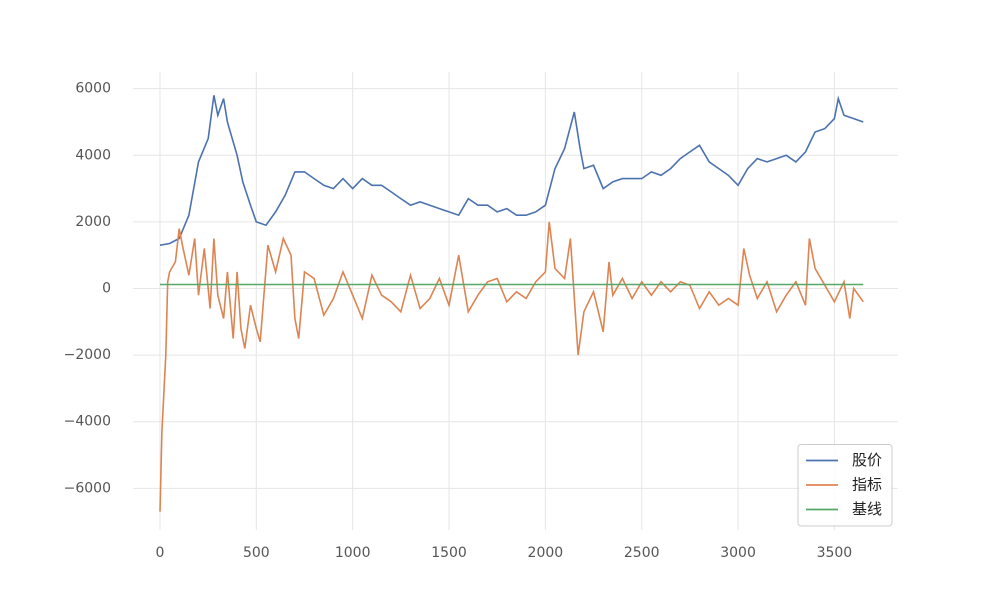  Describe the element at coordinates (106, 289) in the screenshot. I see `y-tick-label: 0` at that location.